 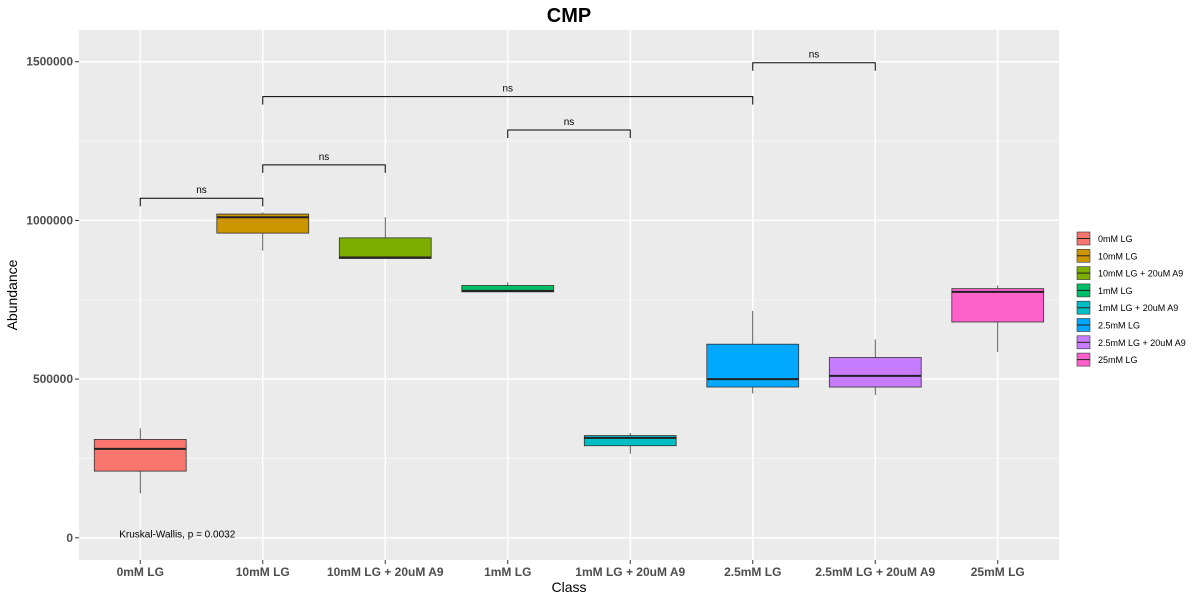 I want to click on legend-item-7: 2.5mM LG + 20uM A9, so click(x=1131, y=342).